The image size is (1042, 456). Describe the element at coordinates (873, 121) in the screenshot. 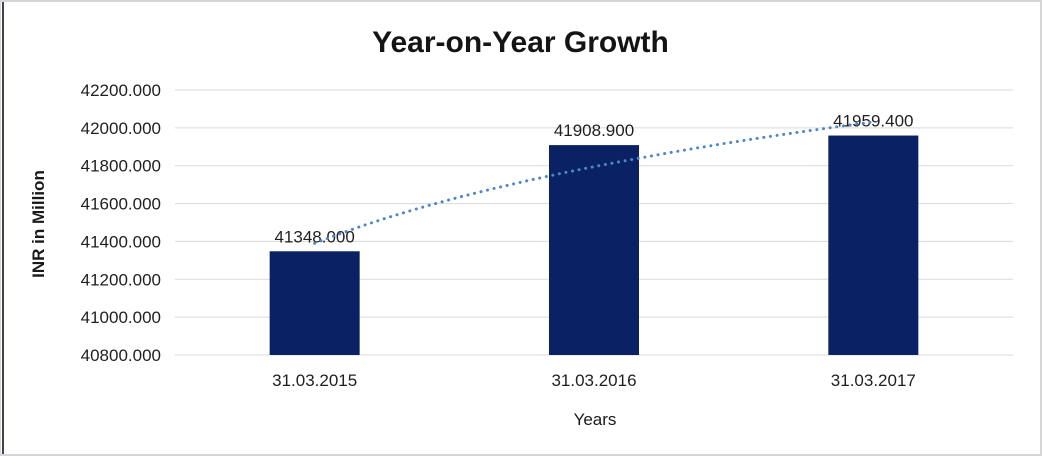

I see `bar-value-label: 41959.400` at that location.